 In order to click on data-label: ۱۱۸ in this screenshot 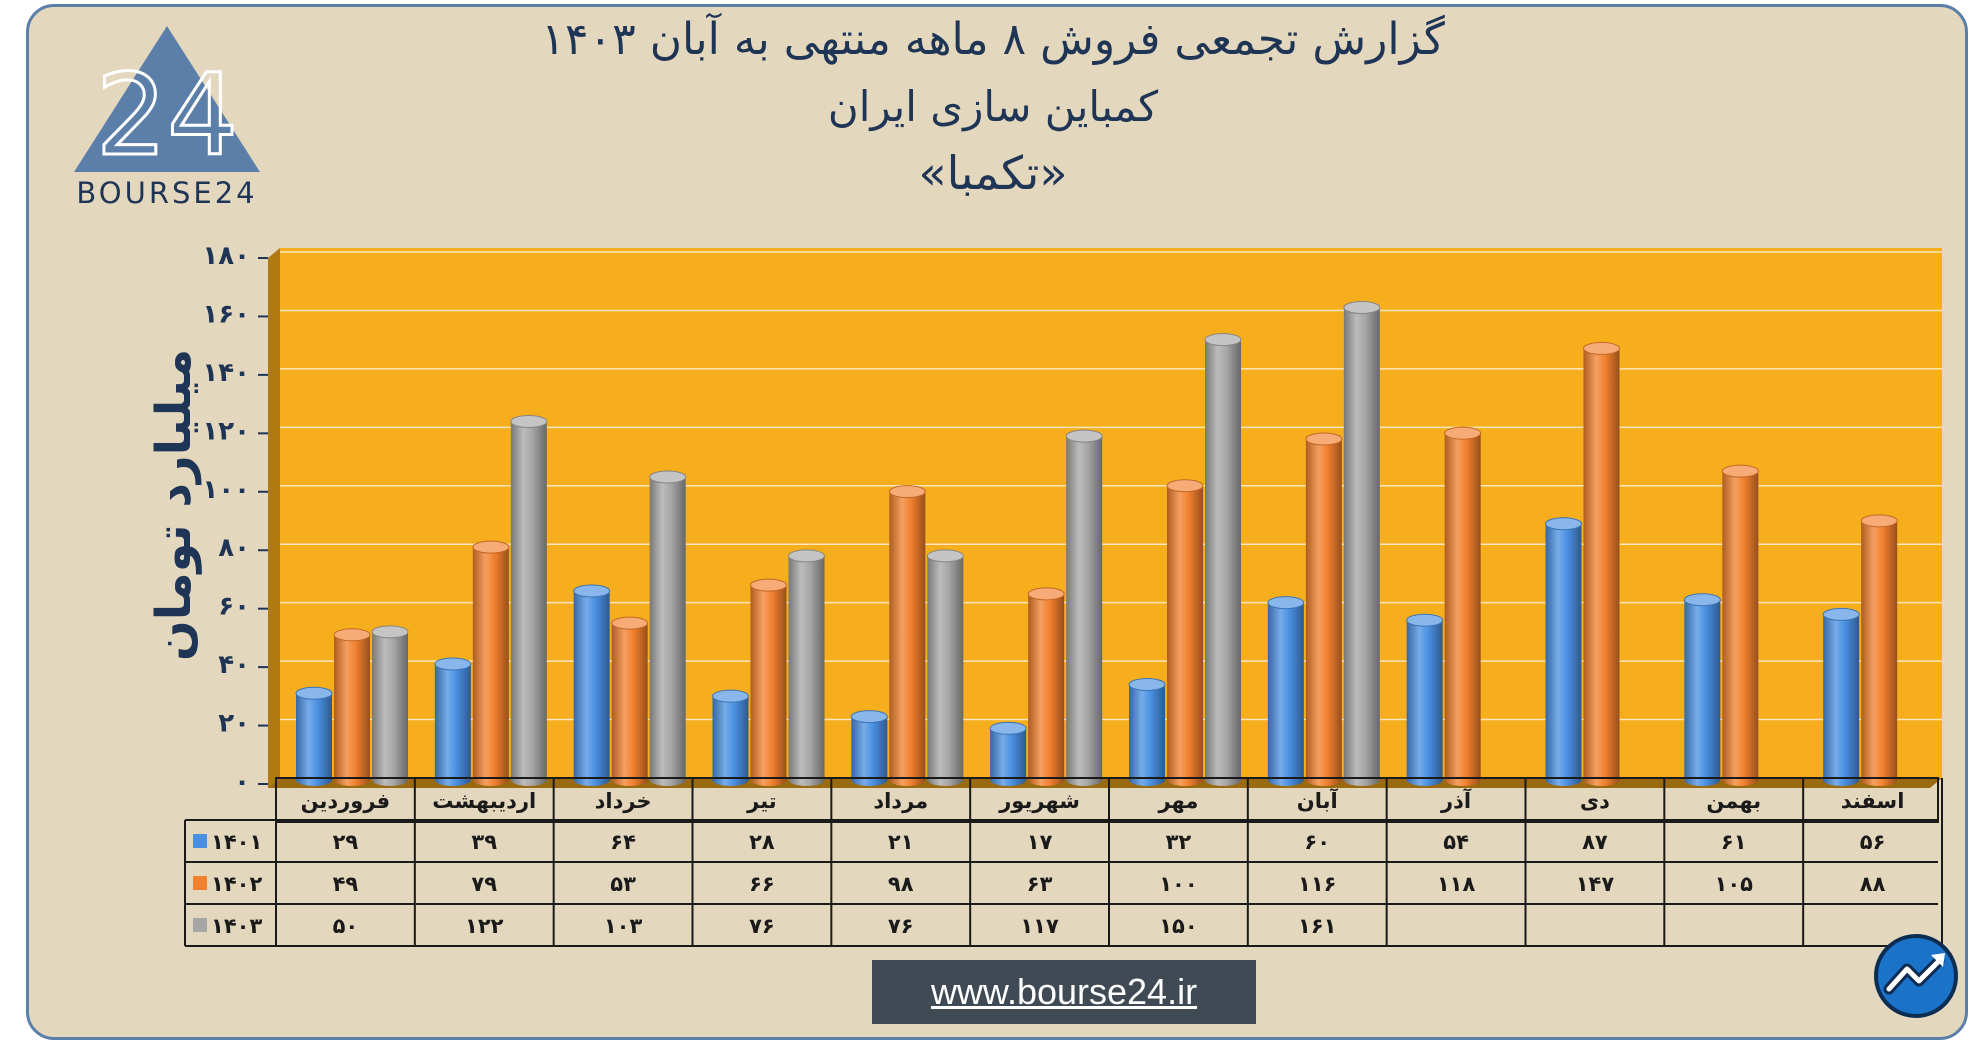, I will do `click(1456, 884)`.